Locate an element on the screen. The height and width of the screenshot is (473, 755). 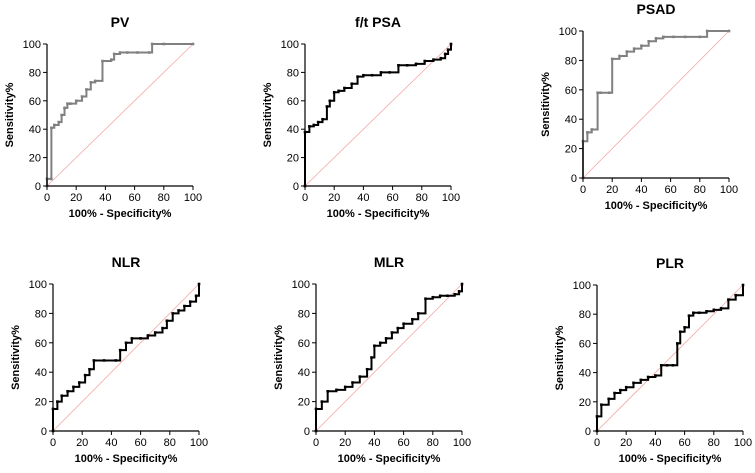
y-tick-label: 0 is located at coordinates (588, 432).